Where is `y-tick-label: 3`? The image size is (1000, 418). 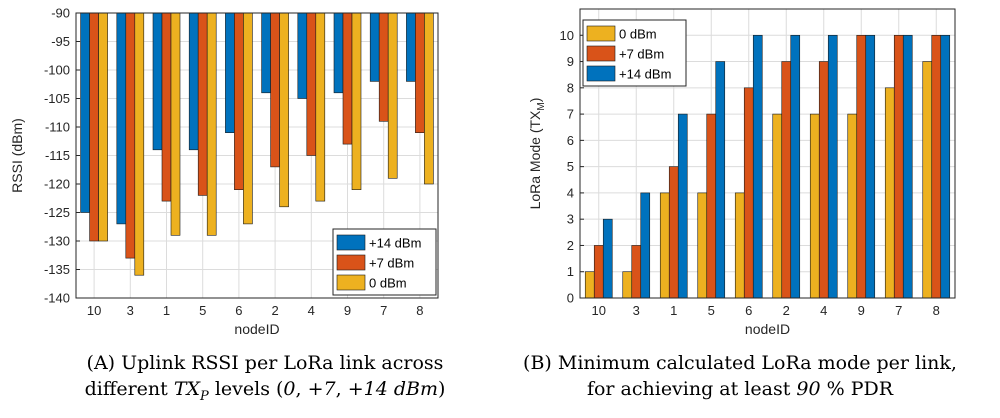
y-tick-label: 3 is located at coordinates (570, 219).